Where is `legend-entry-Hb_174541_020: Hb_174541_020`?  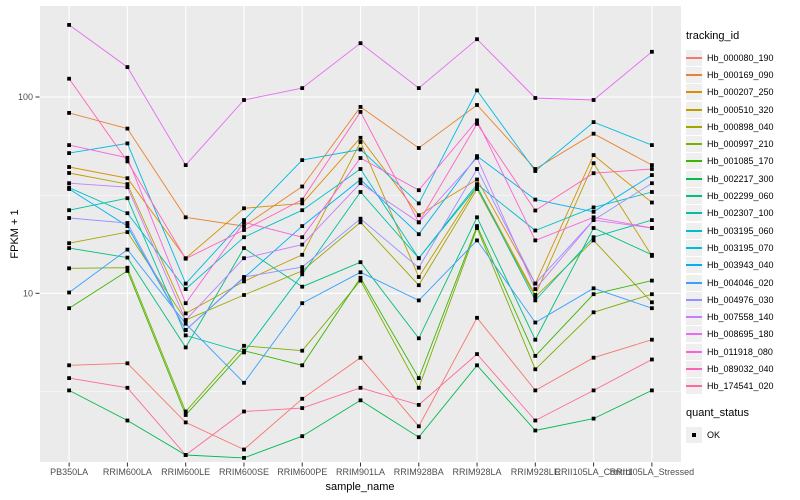 legend-entry-Hb_174541_020: Hb_174541_020 is located at coordinates (742, 386).